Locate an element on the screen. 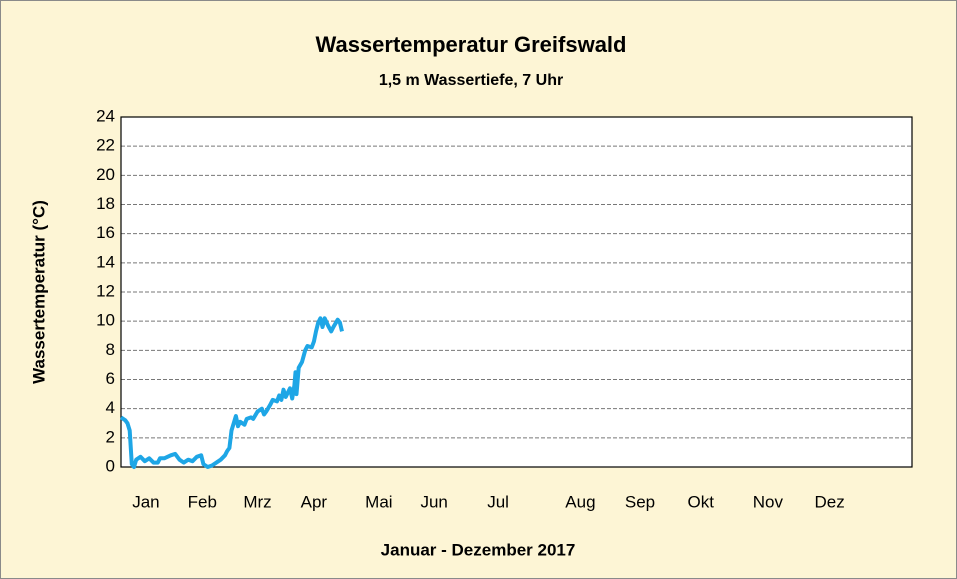  x-tick-label: Nov is located at coordinates (768, 501).